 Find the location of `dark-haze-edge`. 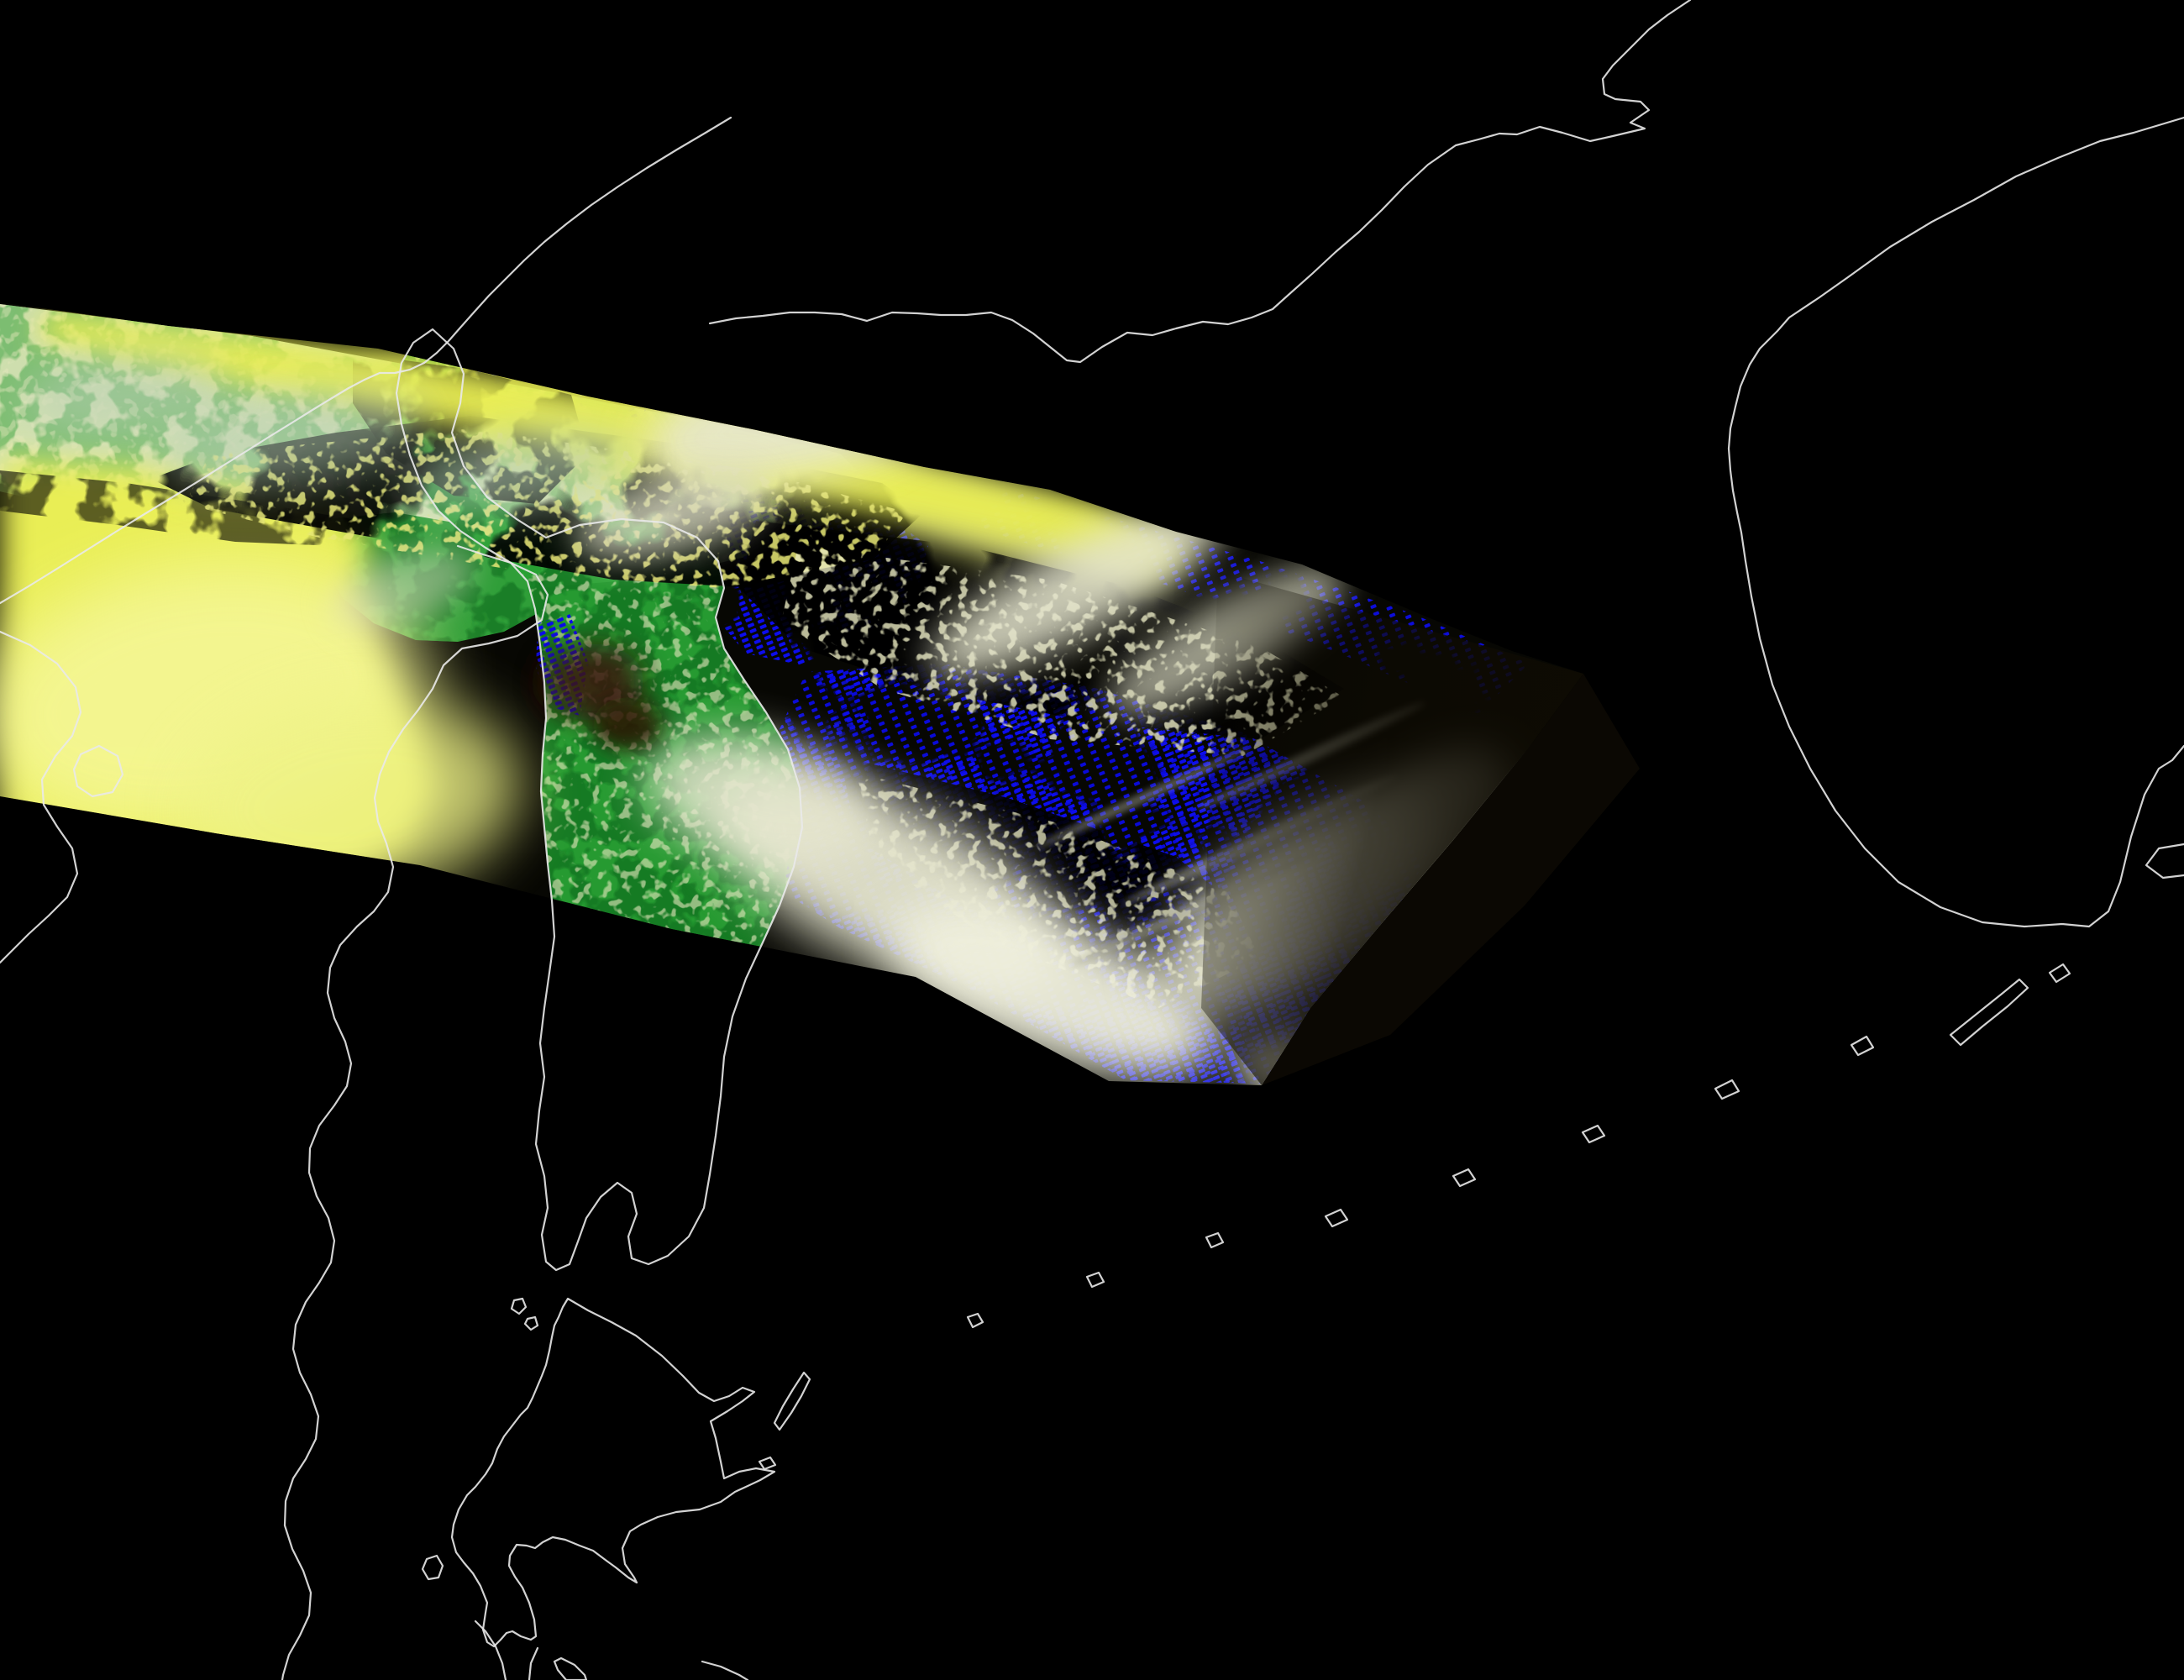

dark-haze-edge is located at coordinates (176, 508).